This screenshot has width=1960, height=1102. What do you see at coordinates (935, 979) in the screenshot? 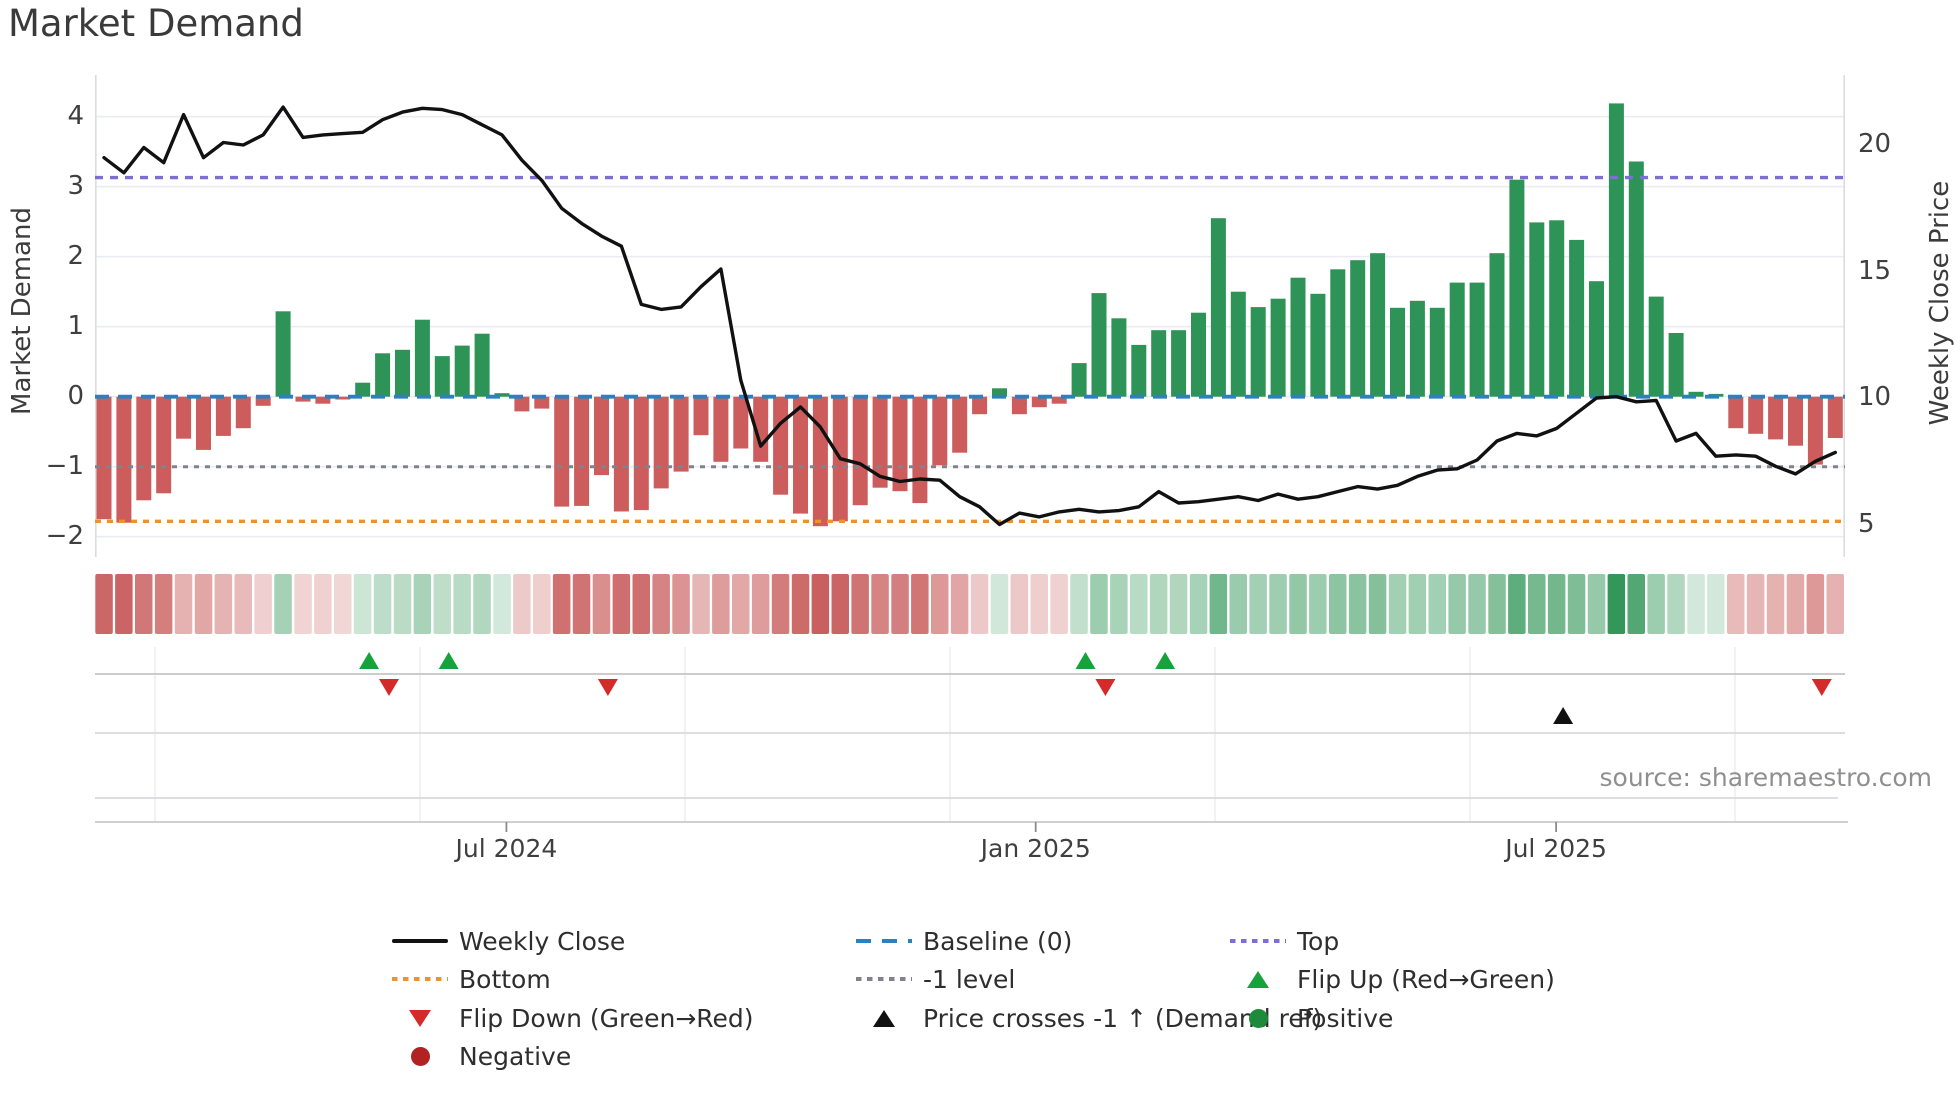
I see `legend-item-minus1-level: -1 level` at bounding box center [935, 979].